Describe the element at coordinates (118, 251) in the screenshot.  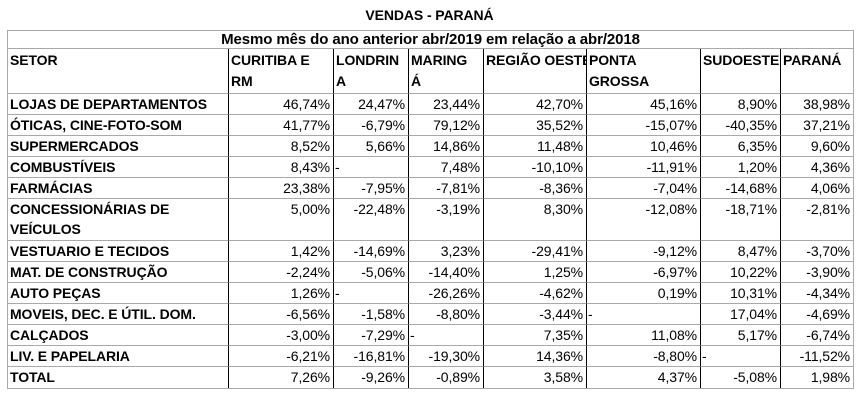
I see `sector-cell: VESTUARIO E TECIDOS` at that location.